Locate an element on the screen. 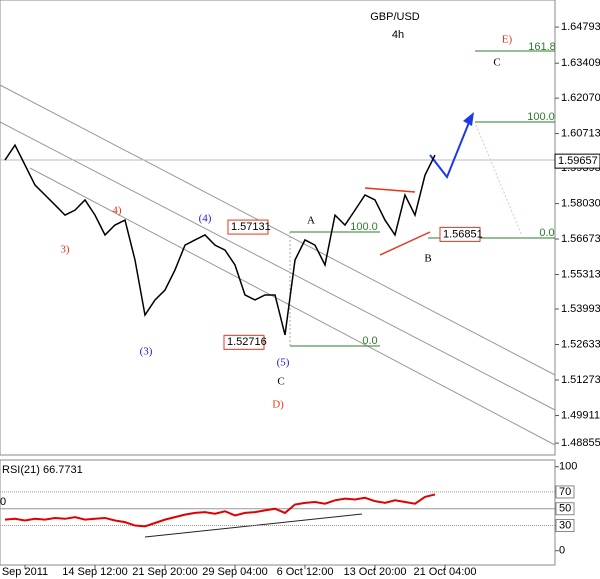  x-tick-label: 21 Sep 20:00 is located at coordinates (164, 572).